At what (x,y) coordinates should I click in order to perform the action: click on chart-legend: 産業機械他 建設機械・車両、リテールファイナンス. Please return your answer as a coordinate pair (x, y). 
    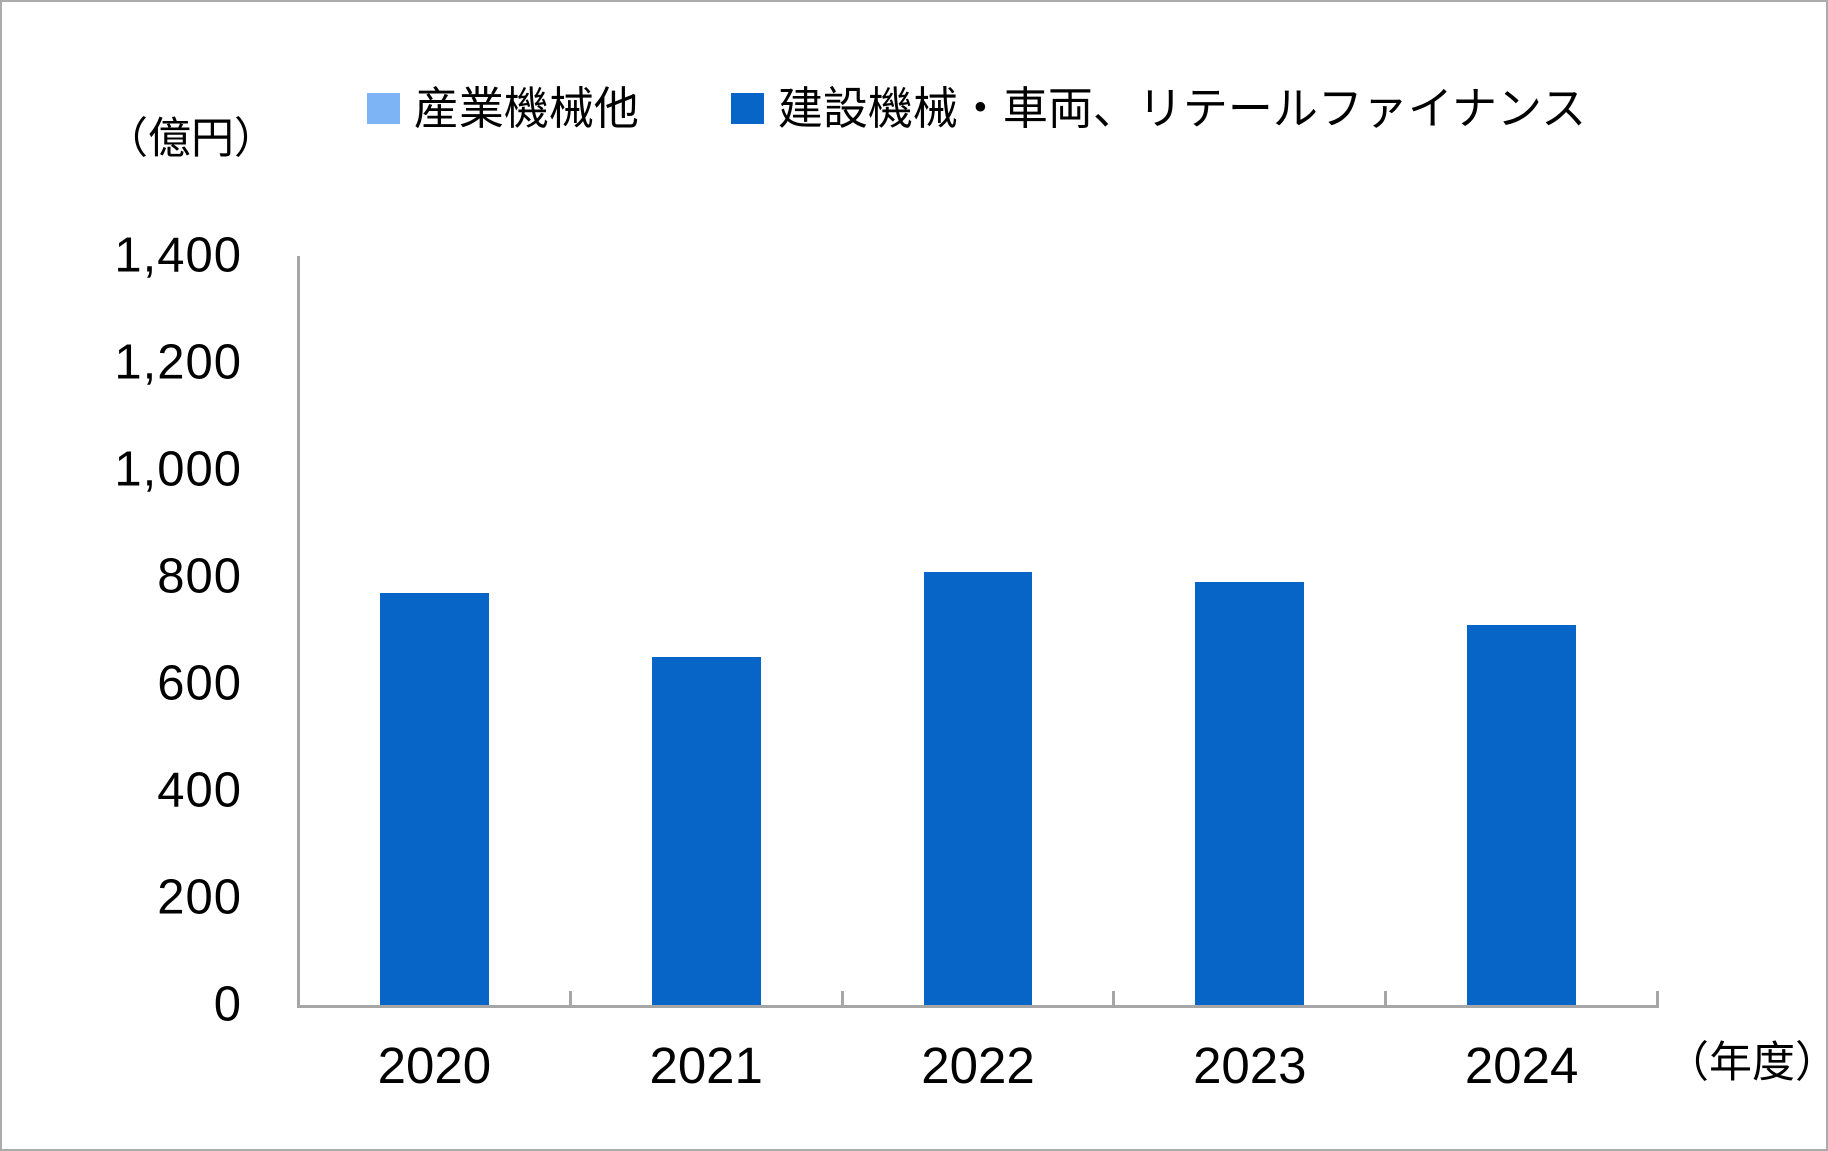
    Looking at the image, I should click on (976, 108).